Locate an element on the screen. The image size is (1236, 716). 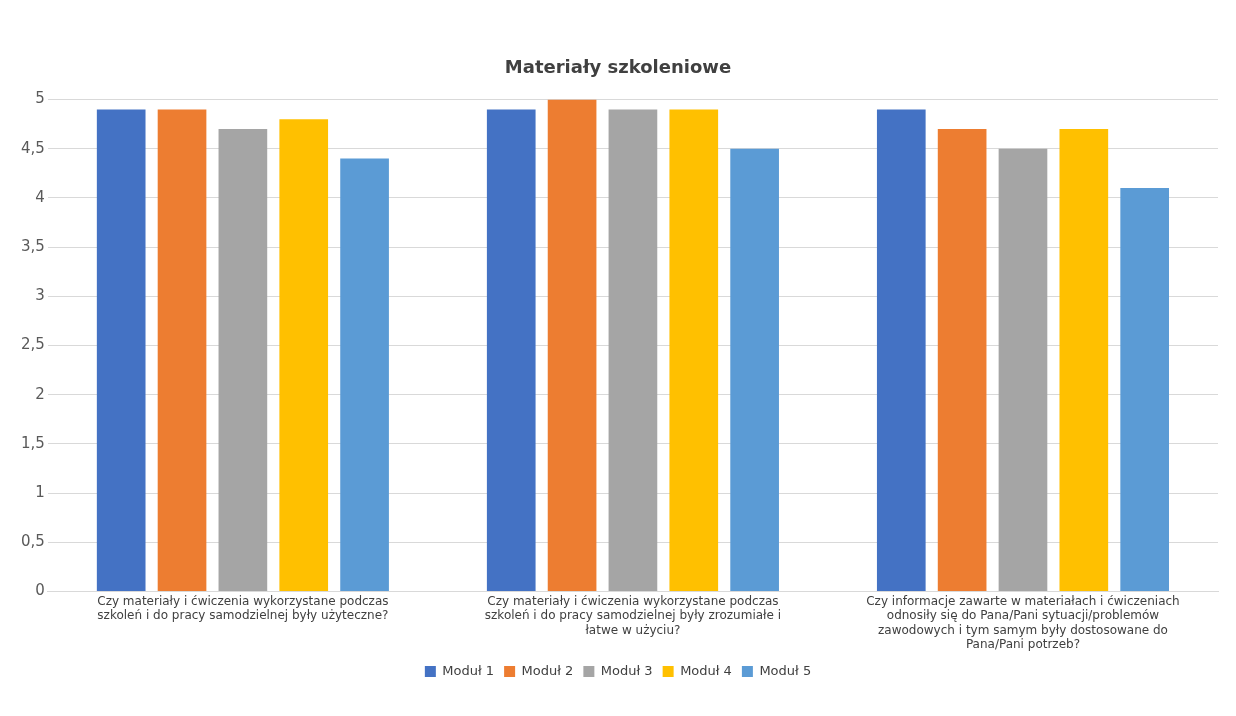
y-tick-label: 5 is located at coordinates (40, 98).